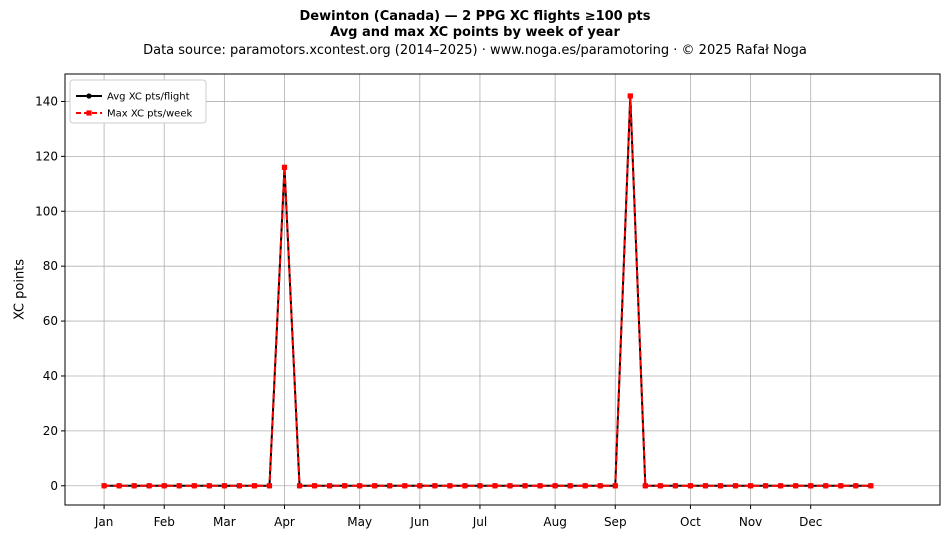 The height and width of the screenshot is (539, 950). Describe the element at coordinates (615, 522) in the screenshot. I see `x-tick-label: Sep` at that location.